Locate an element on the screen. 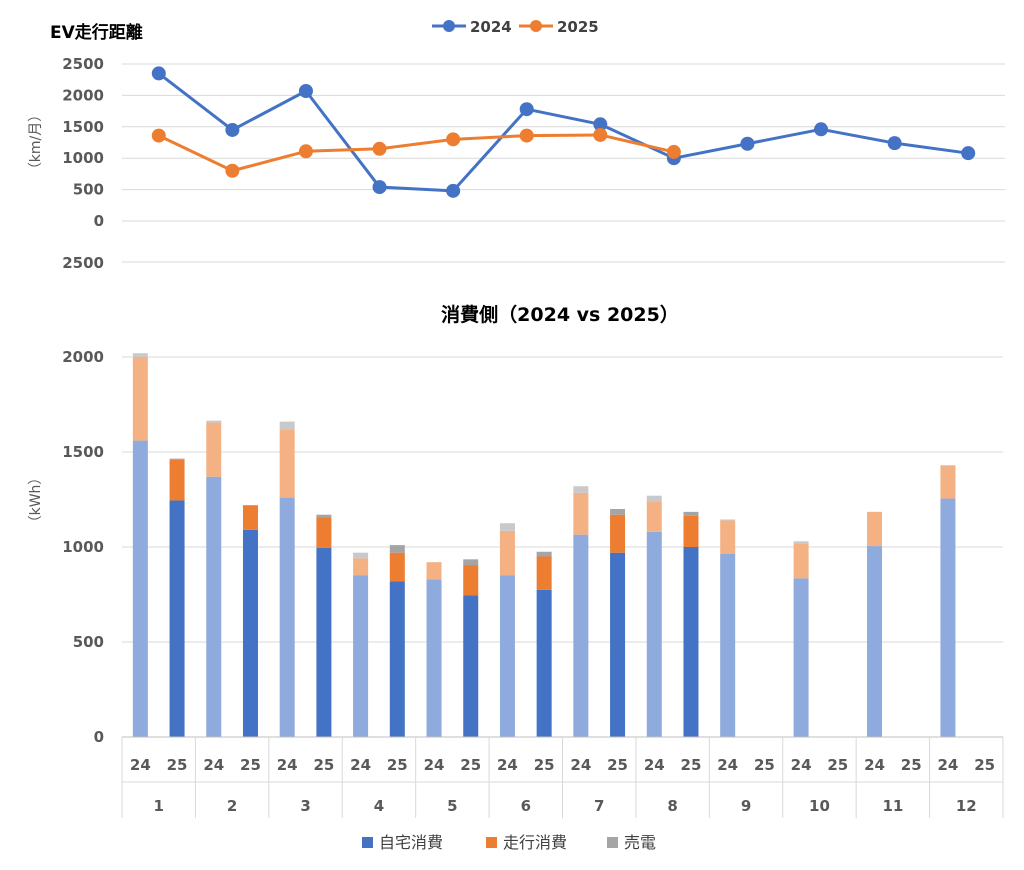 Image resolution: width=1024 pixels, height=870 pixels. bar-segment-走行消費-2024-m3 is located at coordinates (287, 463).